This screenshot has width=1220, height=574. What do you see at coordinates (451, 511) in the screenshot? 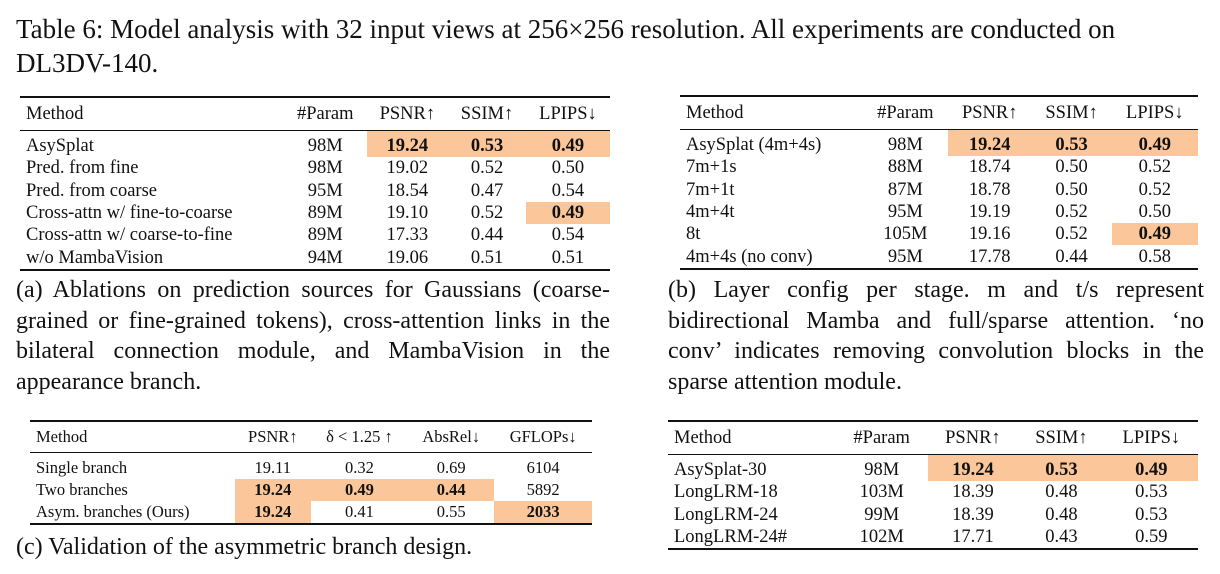
I see `value-cell: 0.55` at bounding box center [451, 511].